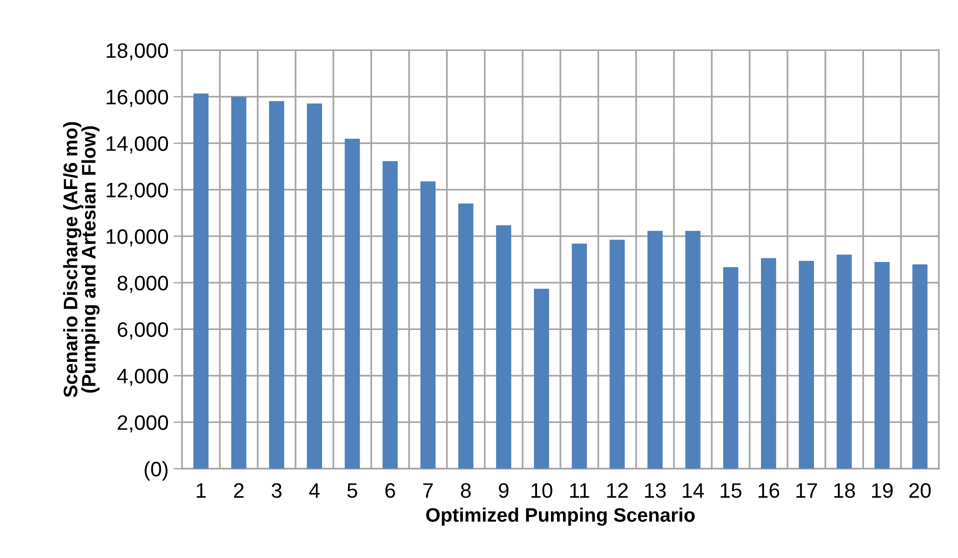 This screenshot has width=958, height=558. Describe the element at coordinates (352, 490) in the screenshot. I see `x-tick-label: 5` at that location.